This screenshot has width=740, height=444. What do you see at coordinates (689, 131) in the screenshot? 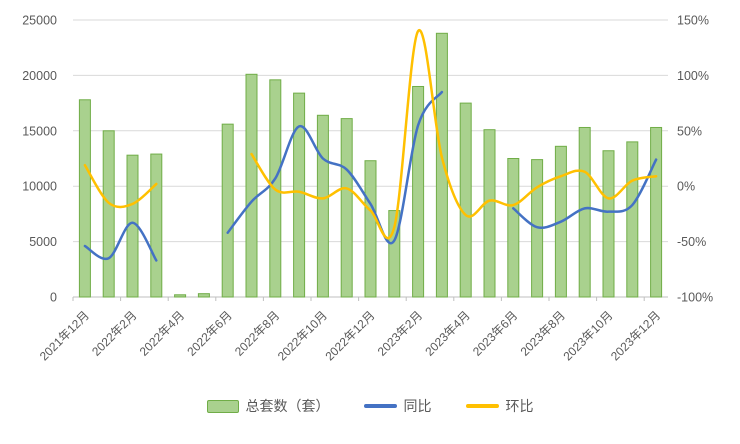
I see `right-axis-tick-label: 50%` at bounding box center [689, 131].